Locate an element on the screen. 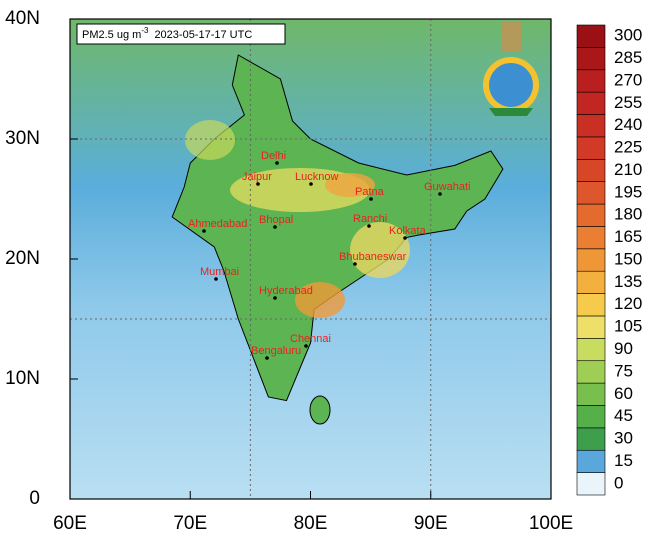  colorbar-label: 15 is located at coordinates (623, 460).